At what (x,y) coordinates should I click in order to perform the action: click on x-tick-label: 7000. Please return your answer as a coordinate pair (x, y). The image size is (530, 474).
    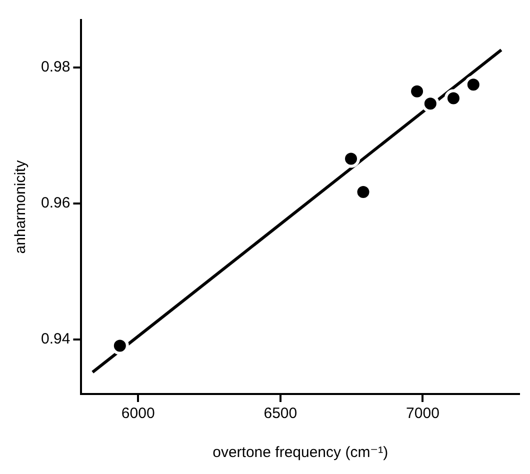
    Looking at the image, I should click on (423, 413).